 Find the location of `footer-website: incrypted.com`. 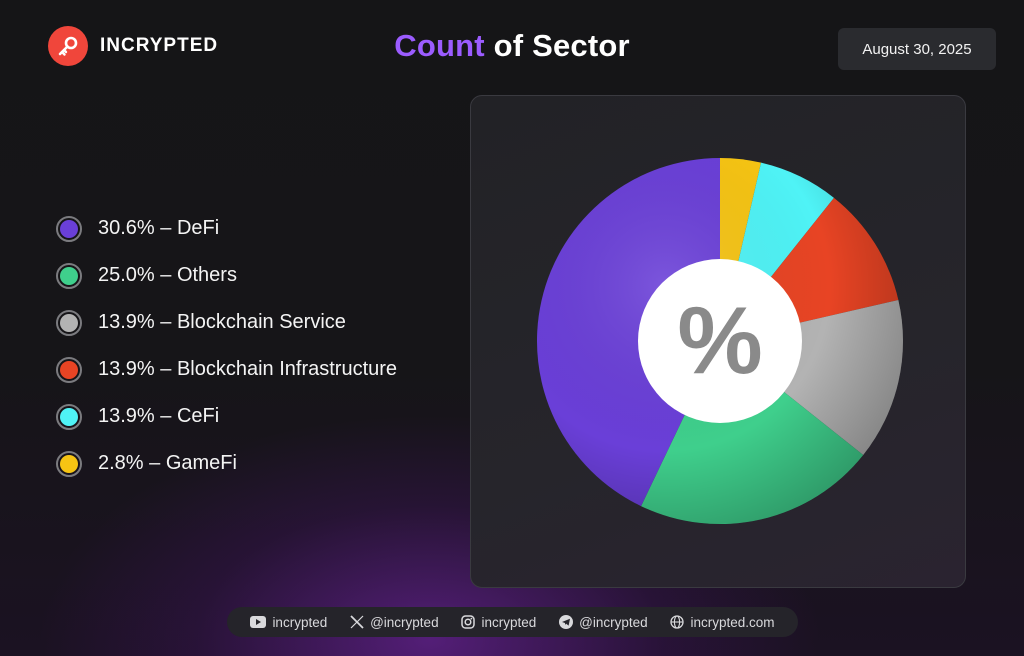

footer-website: incrypted.com is located at coordinates (722, 622).